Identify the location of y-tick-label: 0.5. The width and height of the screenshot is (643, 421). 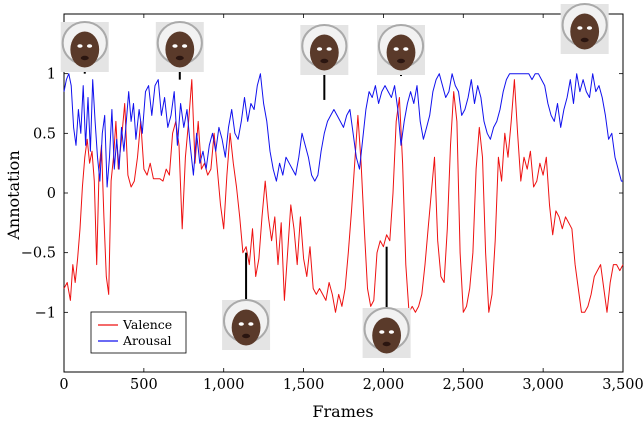
(44, 134).